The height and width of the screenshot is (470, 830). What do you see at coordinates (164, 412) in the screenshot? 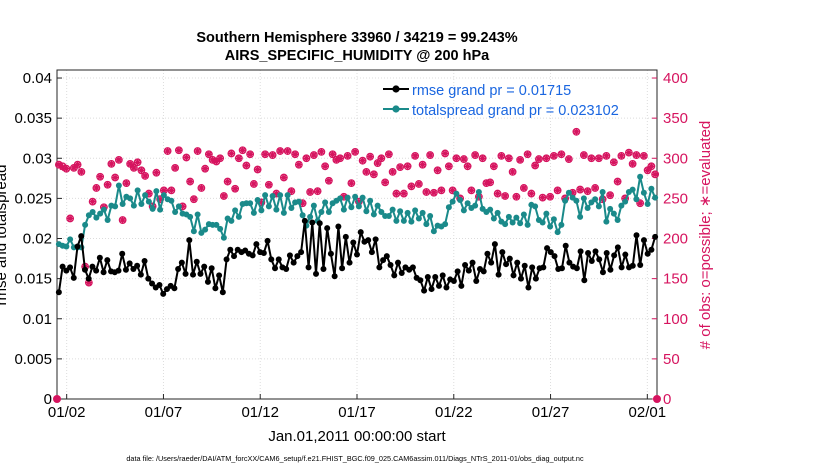
I see `x-tick-label: 01/07` at bounding box center [164, 412].